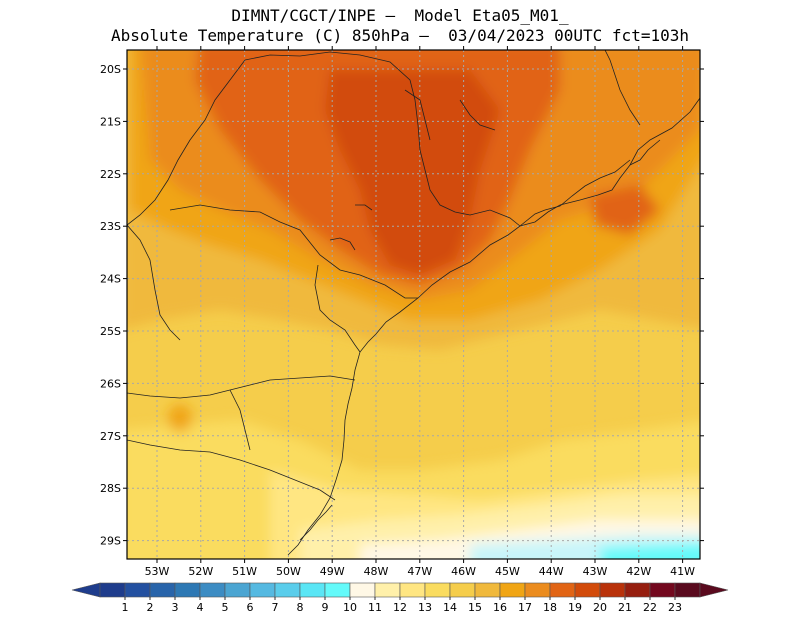 The width and height of the screenshot is (800, 618). What do you see at coordinates (625, 607) in the screenshot?
I see `colorbar-label: 21` at bounding box center [625, 607].